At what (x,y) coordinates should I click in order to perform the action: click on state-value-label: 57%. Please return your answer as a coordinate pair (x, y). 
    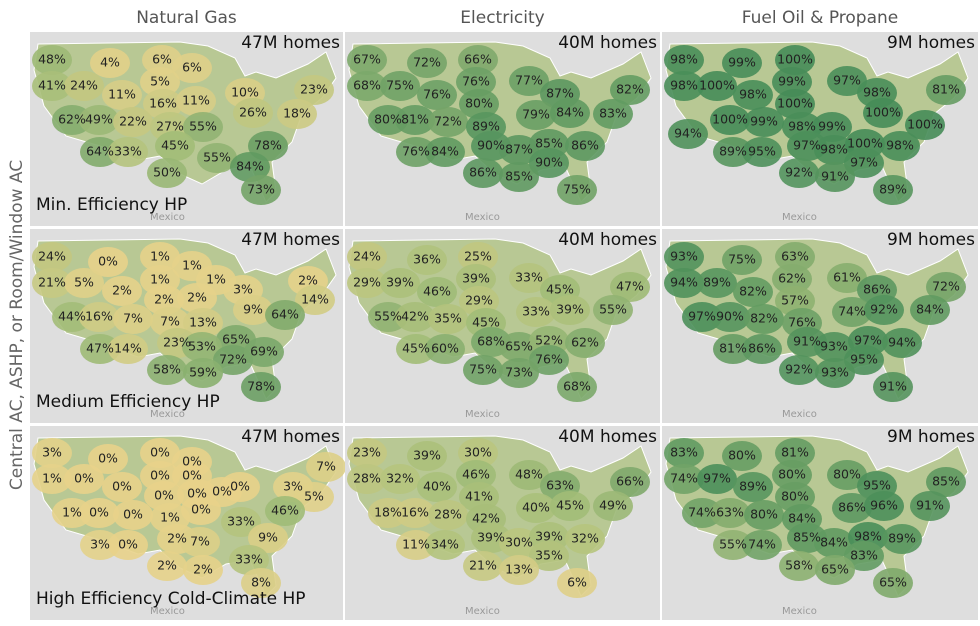
    Looking at the image, I should click on (795, 300).